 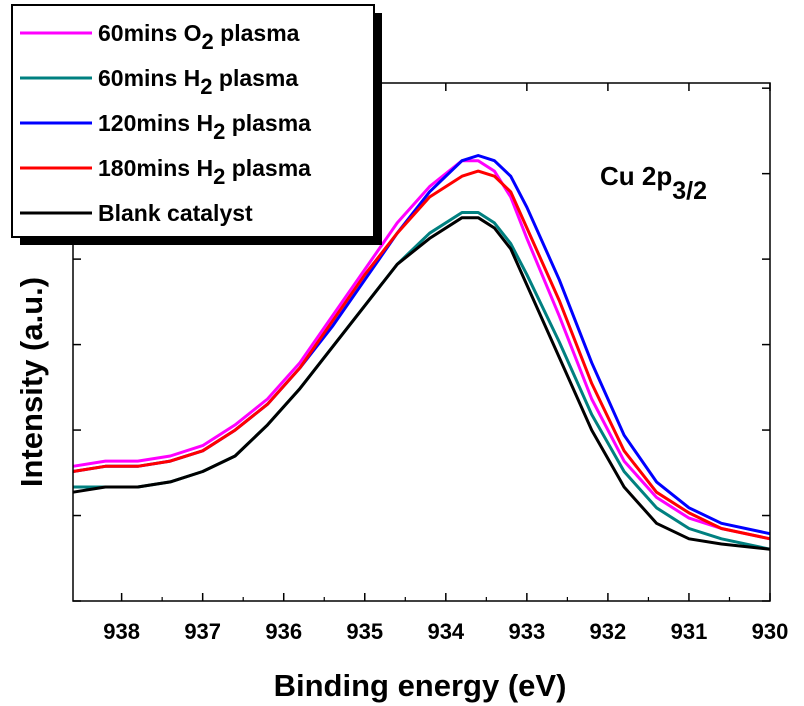 What do you see at coordinates (204, 127) in the screenshot?
I see `legend-label-2: 120mins H2 plasma` at bounding box center [204, 127].